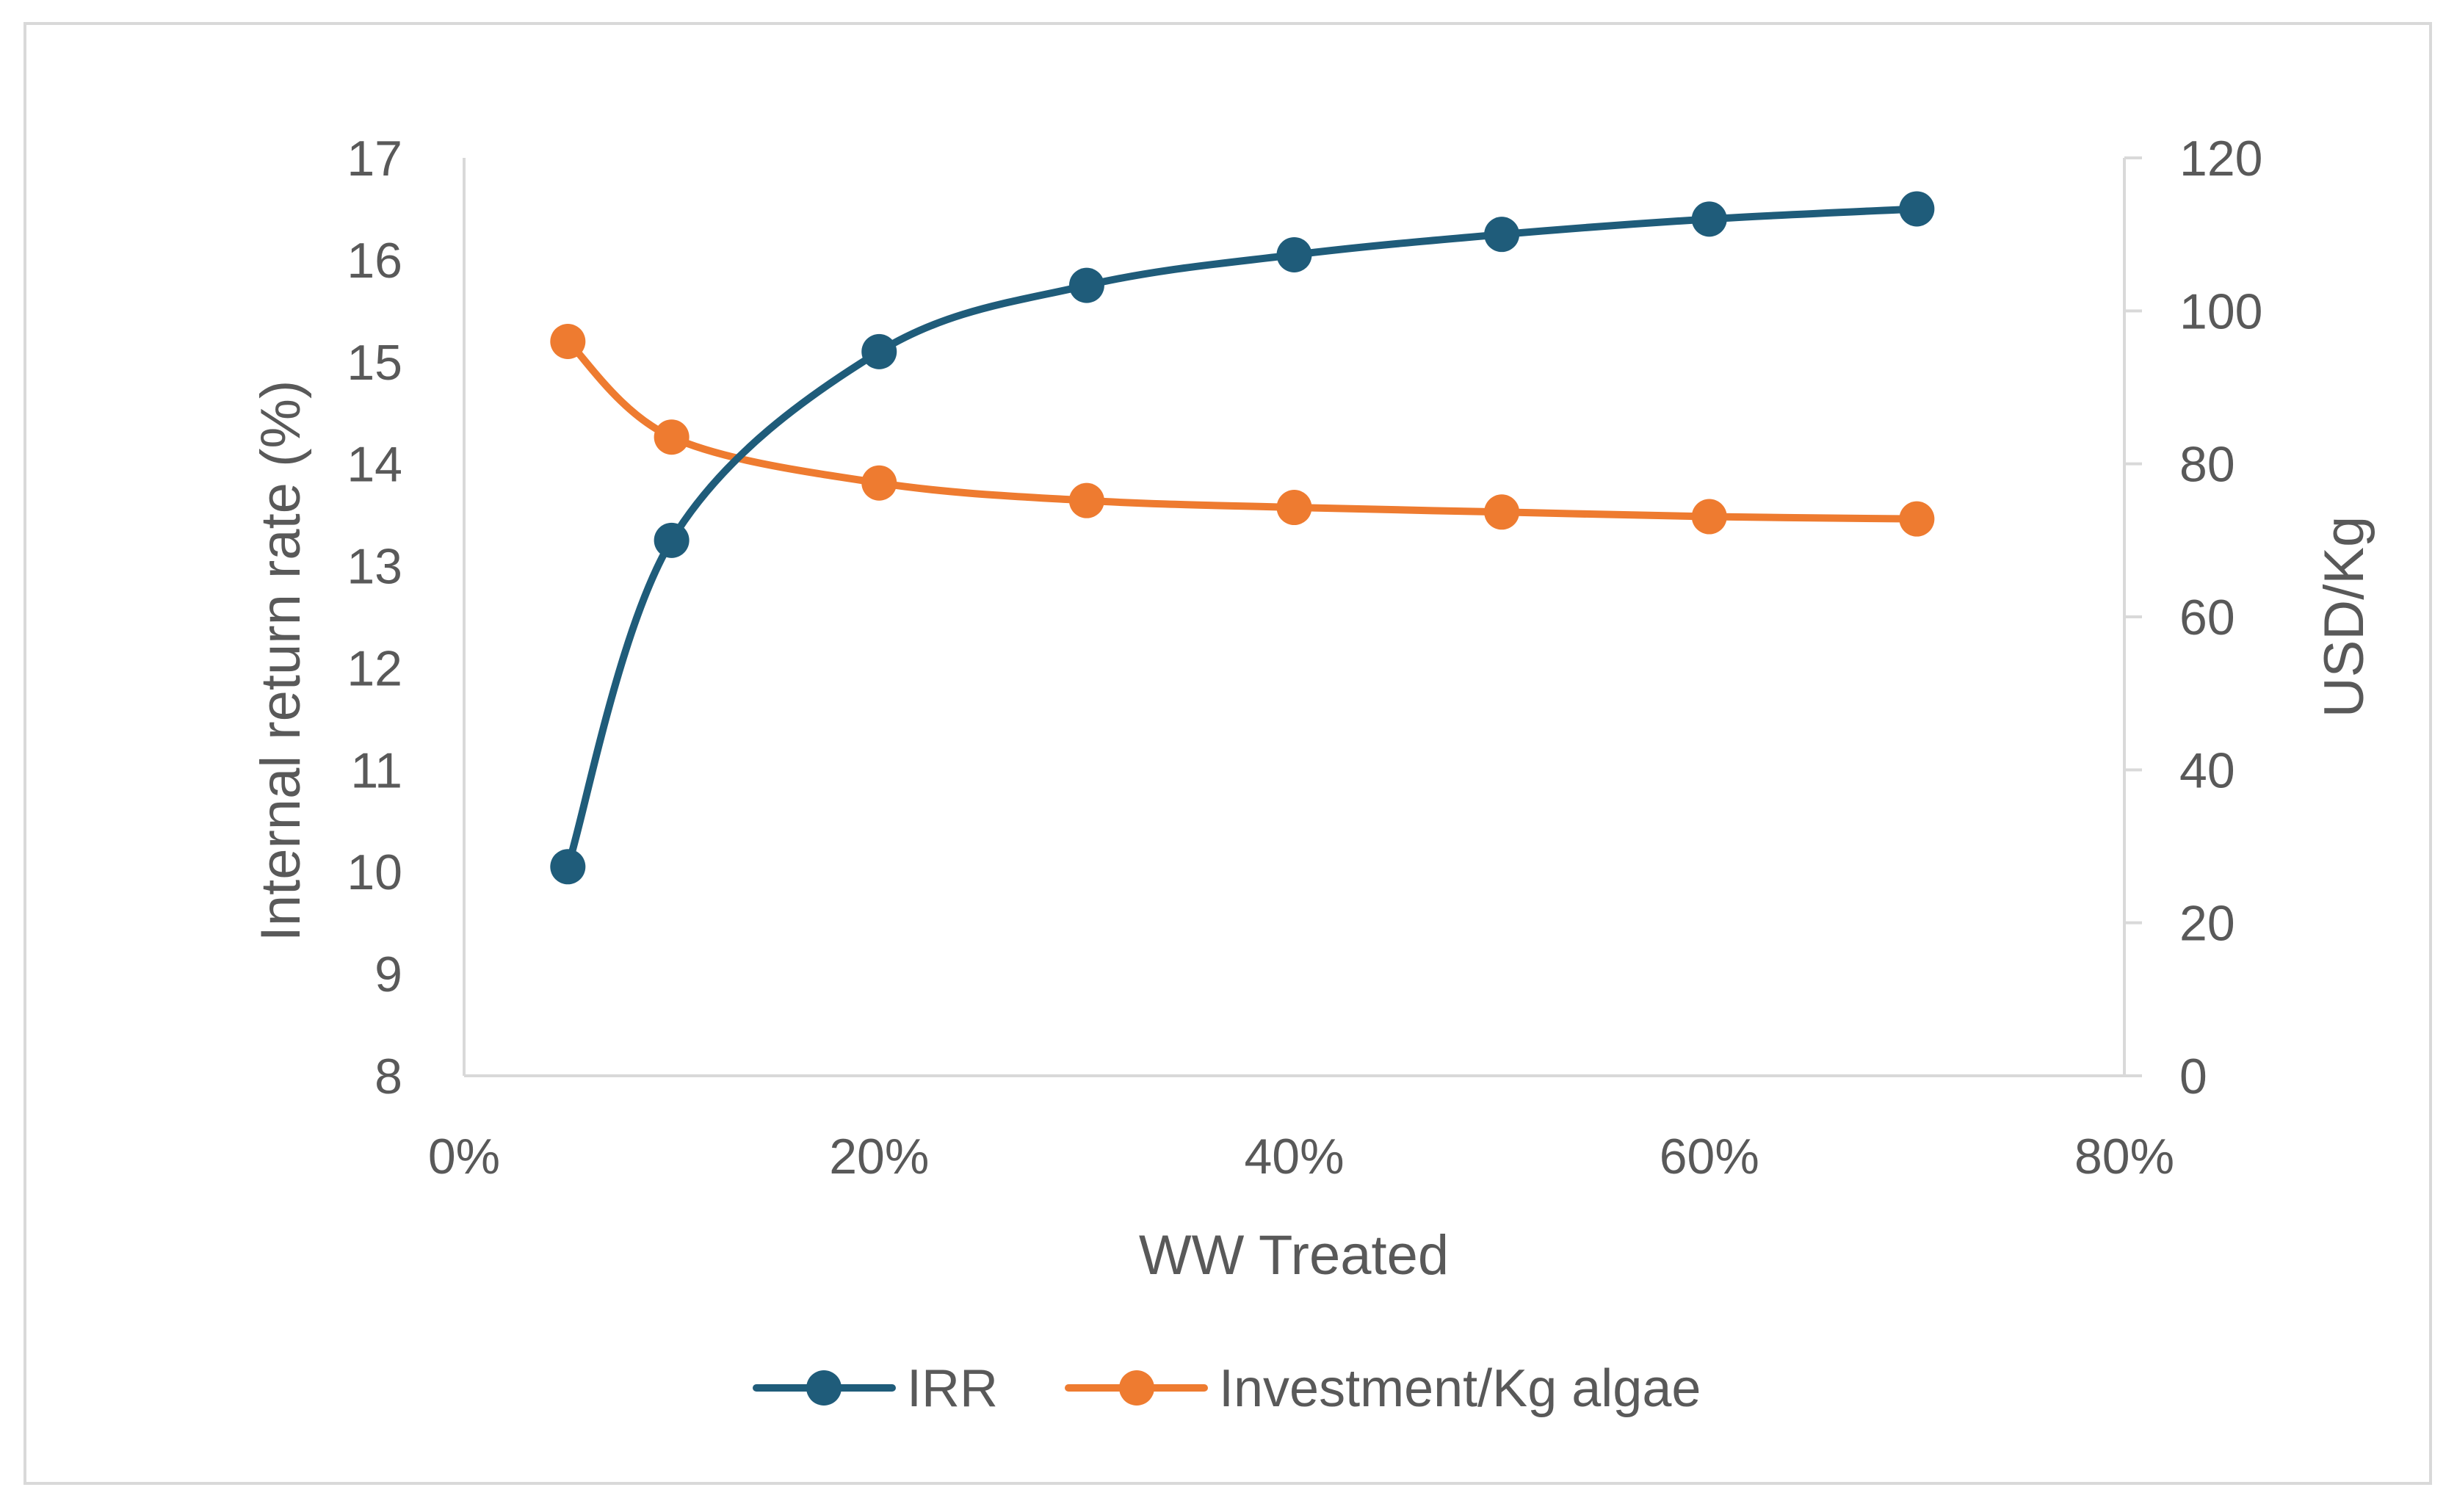  What do you see at coordinates (376, 770) in the screenshot?
I see `y-tick-label: 11` at bounding box center [376, 770].